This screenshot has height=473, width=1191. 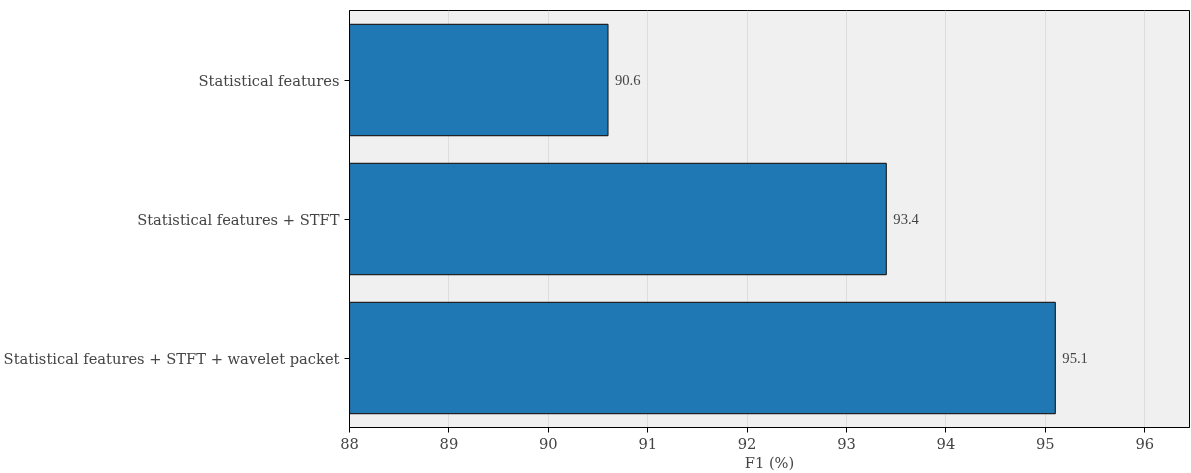 I want to click on y-tick-label: Statistical features + STFT + wavelet packet, so click(x=171, y=358).